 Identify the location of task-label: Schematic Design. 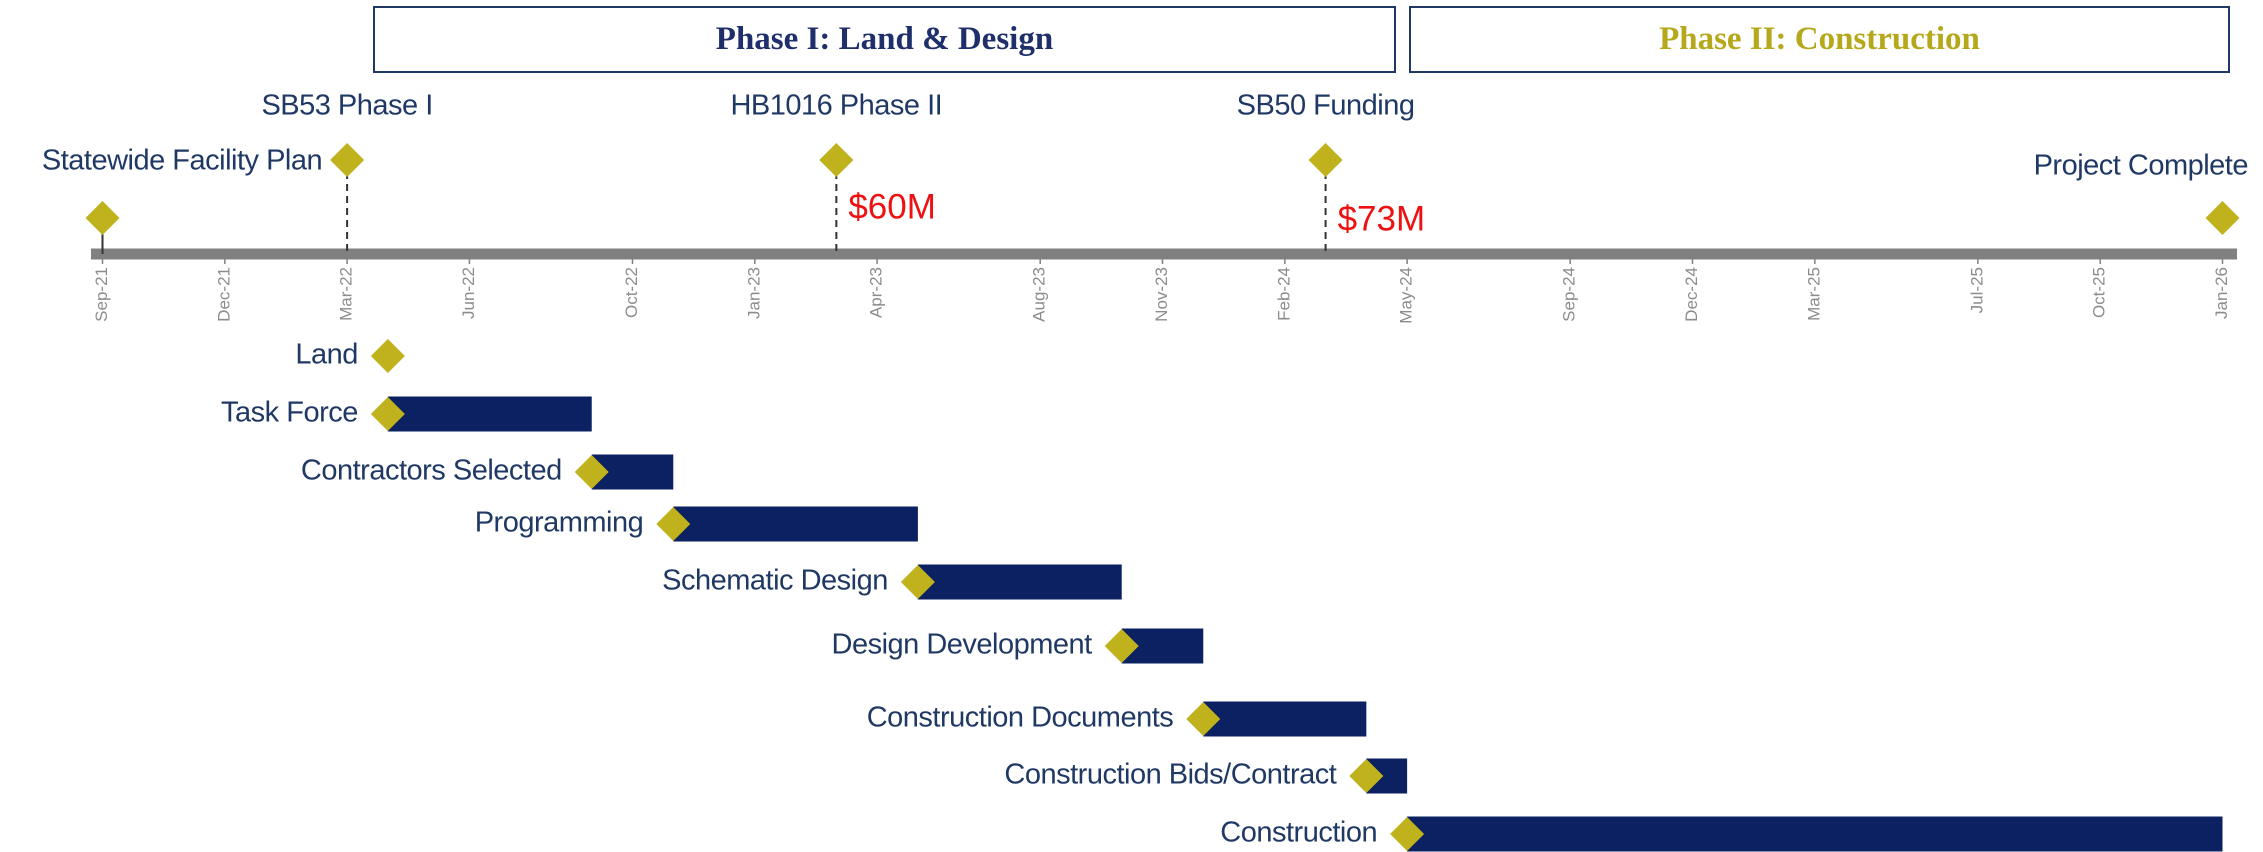
(775, 581).